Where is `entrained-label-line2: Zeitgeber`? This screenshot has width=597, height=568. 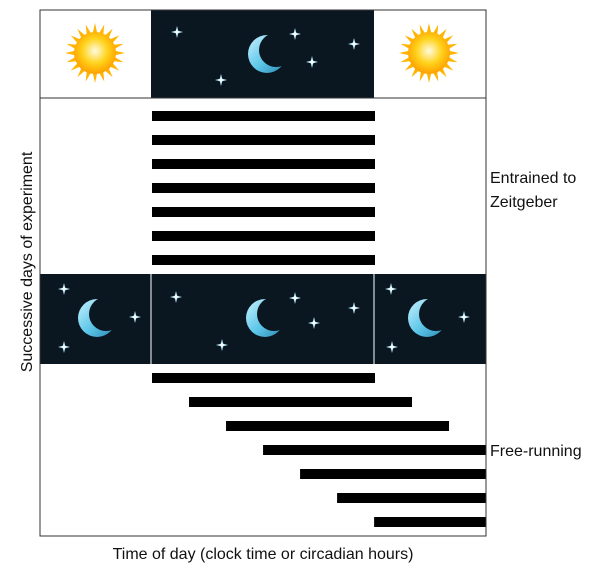
entrained-label-line2: Zeitgeber is located at coordinates (542, 203).